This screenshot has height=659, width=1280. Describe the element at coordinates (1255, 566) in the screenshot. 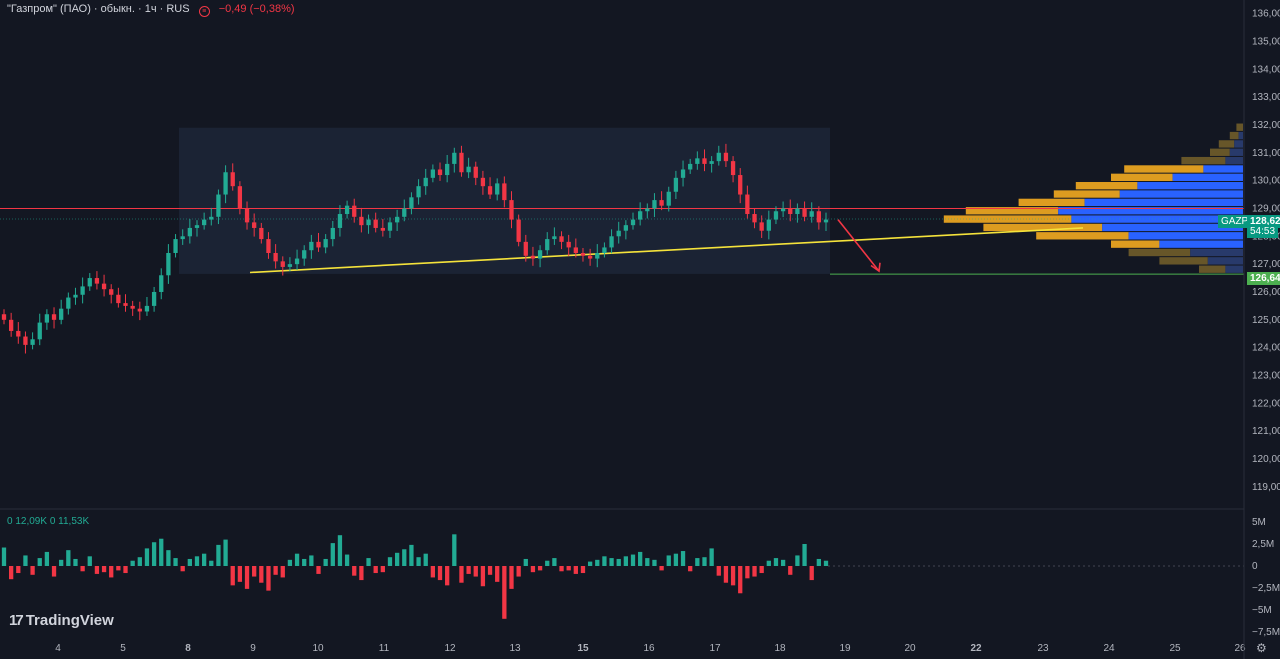

I see `volume-axis-label: 0` at that location.